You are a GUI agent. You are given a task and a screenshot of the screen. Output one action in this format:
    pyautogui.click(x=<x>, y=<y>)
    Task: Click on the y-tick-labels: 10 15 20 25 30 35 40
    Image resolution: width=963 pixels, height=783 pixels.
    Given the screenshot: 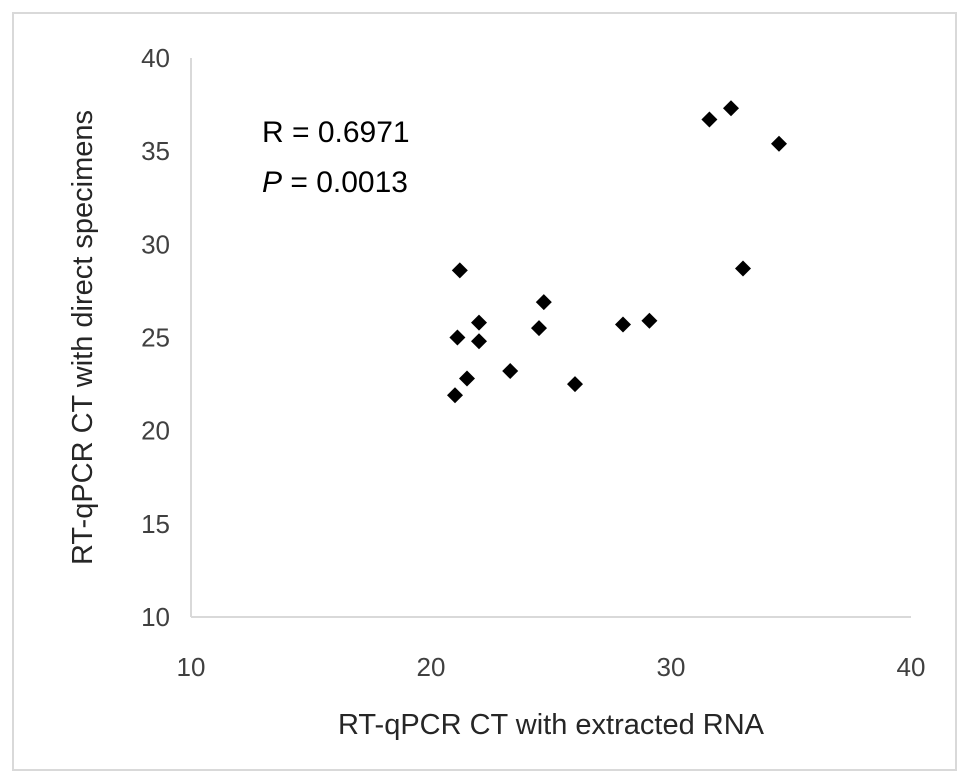 What is the action you would take?
    pyautogui.click(x=155, y=337)
    